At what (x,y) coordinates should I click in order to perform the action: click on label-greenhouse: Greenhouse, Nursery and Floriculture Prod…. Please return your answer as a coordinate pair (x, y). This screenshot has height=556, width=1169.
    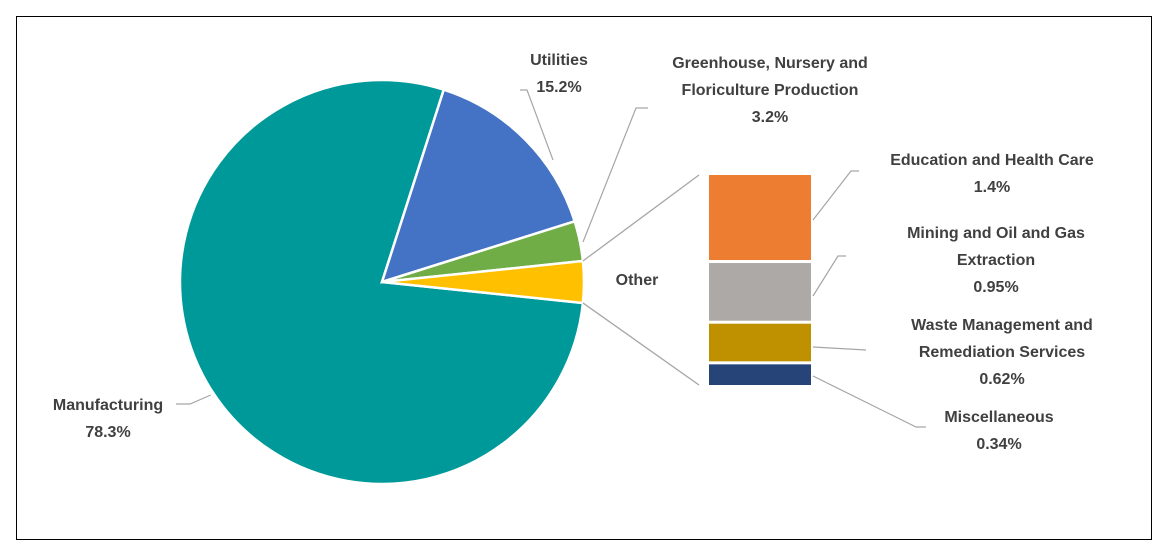
    Looking at the image, I should click on (770, 90).